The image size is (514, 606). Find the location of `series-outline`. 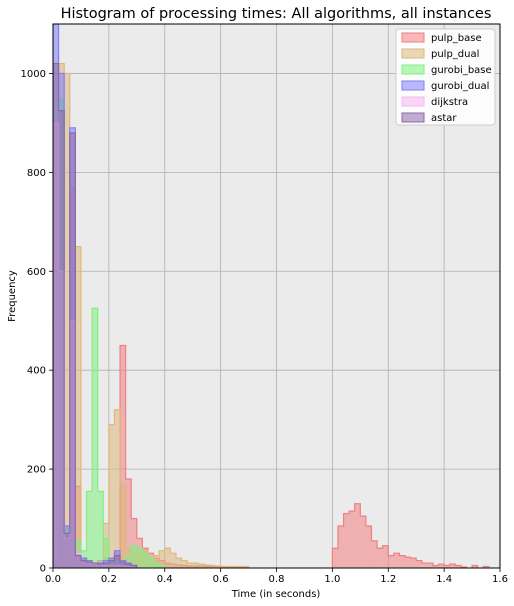

series-outline is located at coordinates (95, 315).